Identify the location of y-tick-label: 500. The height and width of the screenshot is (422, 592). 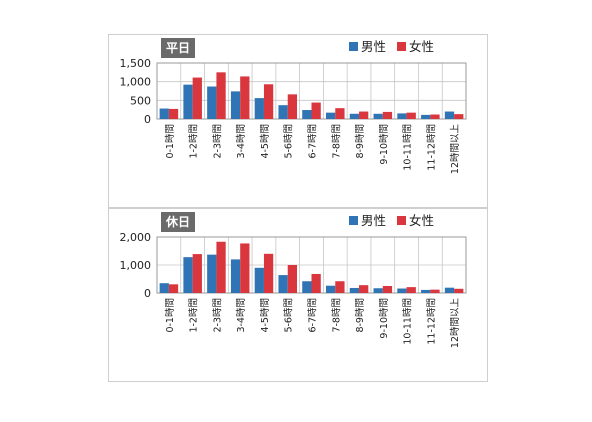
(140, 100).